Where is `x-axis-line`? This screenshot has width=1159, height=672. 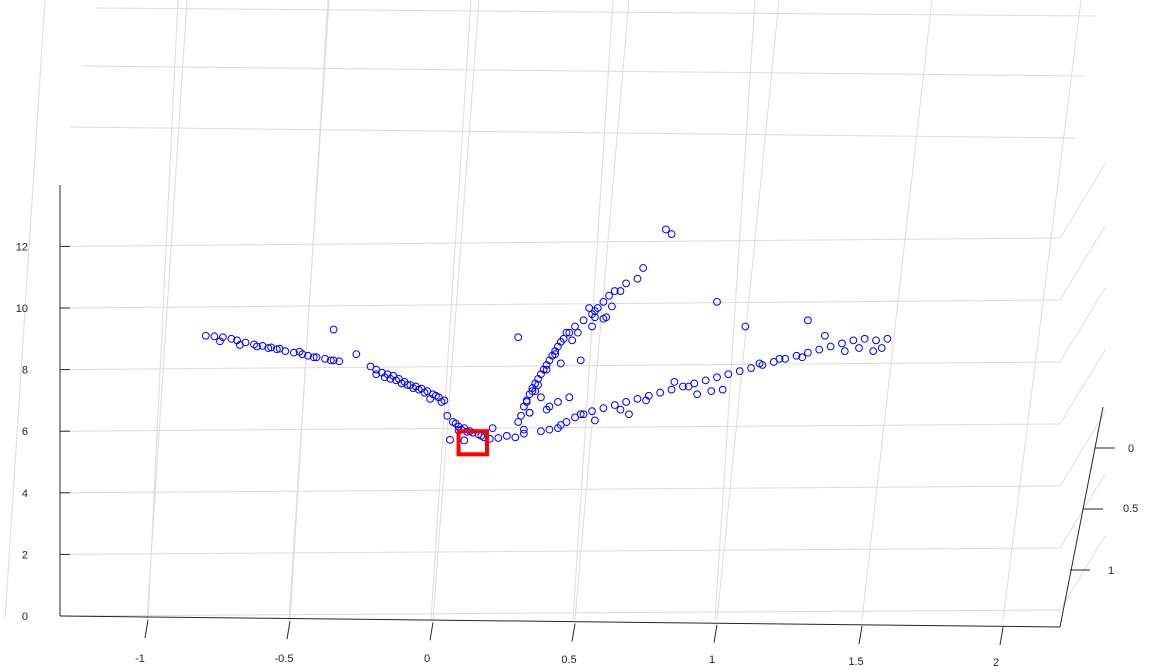
x-axis-line is located at coordinates (560, 621).